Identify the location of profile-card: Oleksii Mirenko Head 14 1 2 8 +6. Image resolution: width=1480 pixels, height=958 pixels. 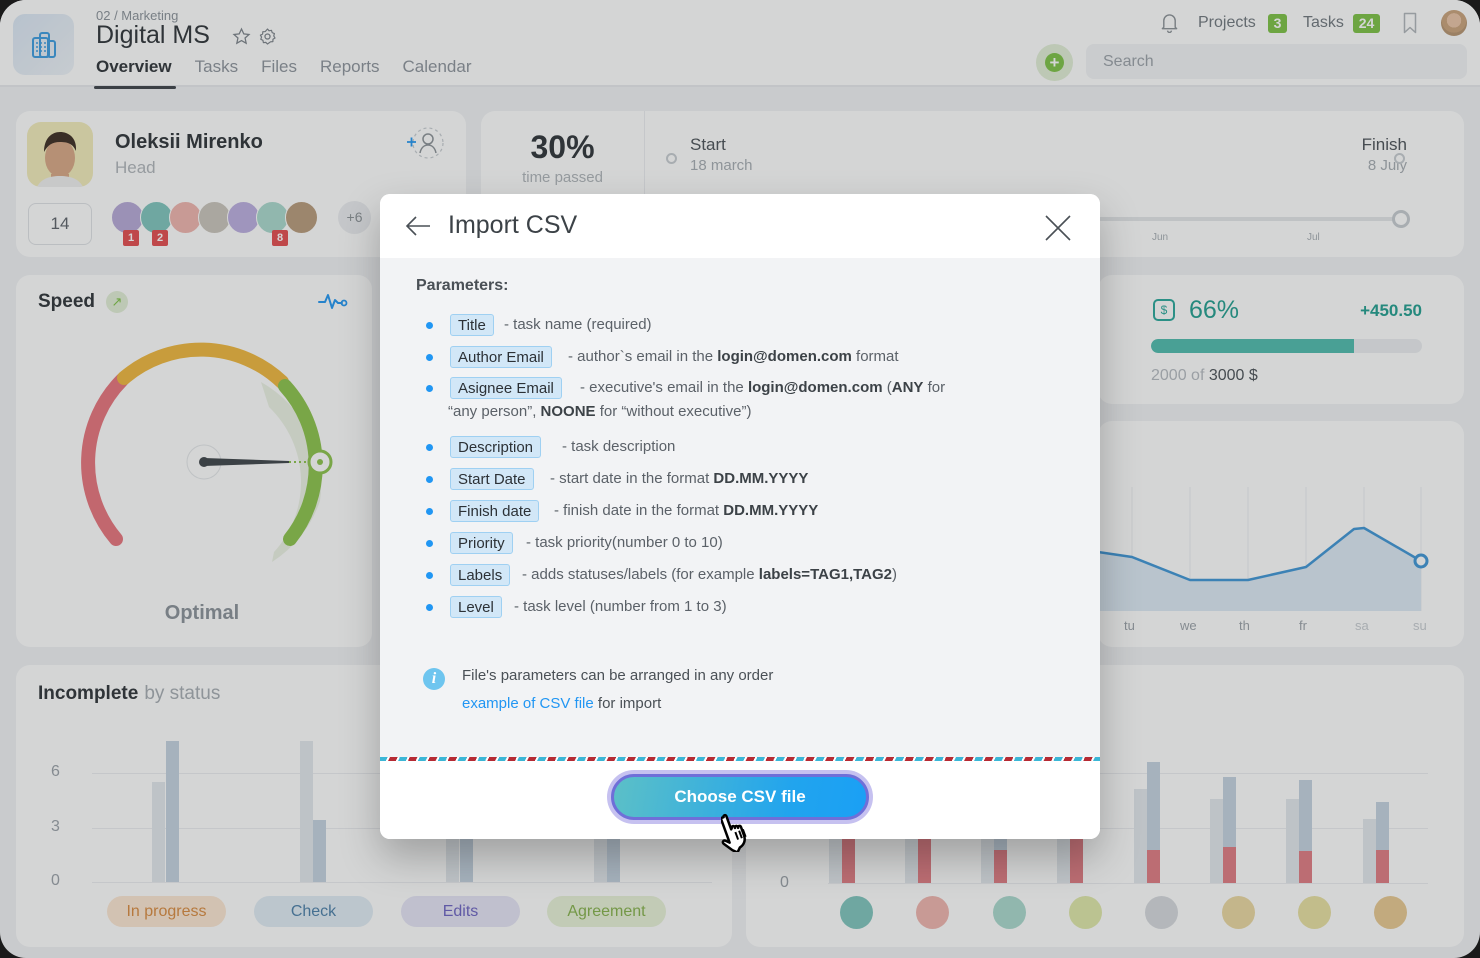
(241, 184).